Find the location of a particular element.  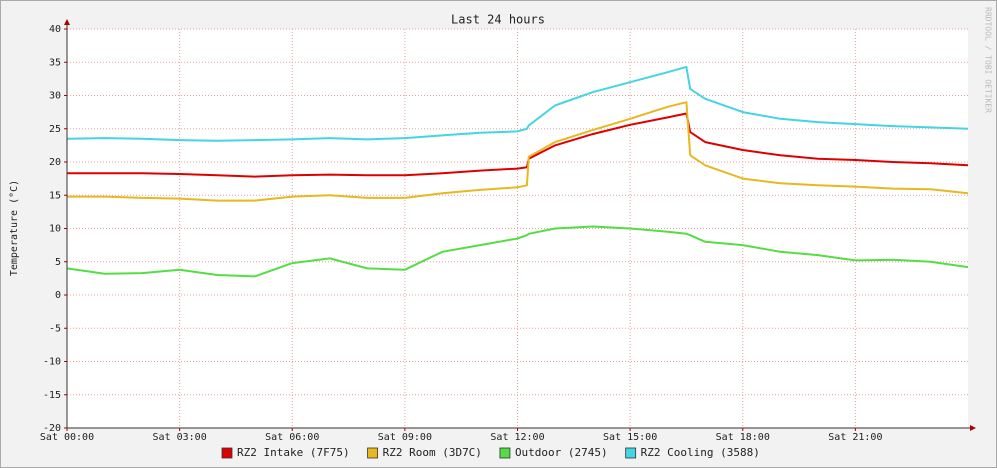

chart-title: Last 24 hours is located at coordinates (498, 20).